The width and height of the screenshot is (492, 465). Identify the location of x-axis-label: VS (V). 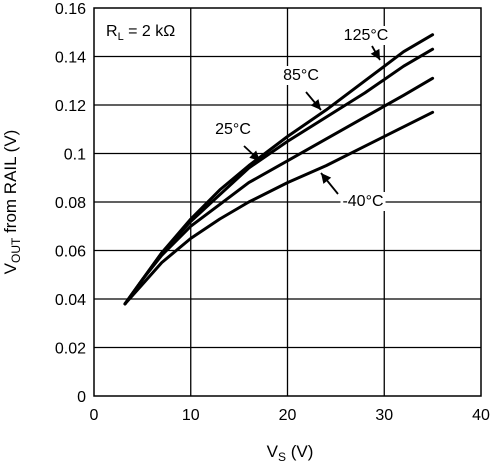
(290, 453).